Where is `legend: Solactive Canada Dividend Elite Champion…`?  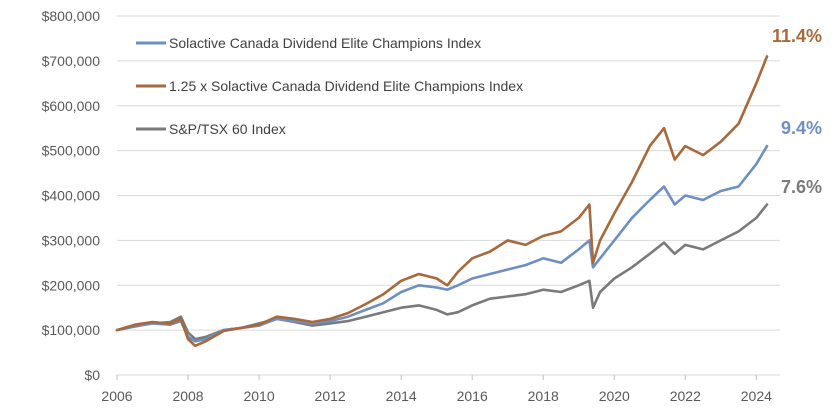
legend: Solactive Canada Dividend Elite Champion… is located at coordinates (329, 86).